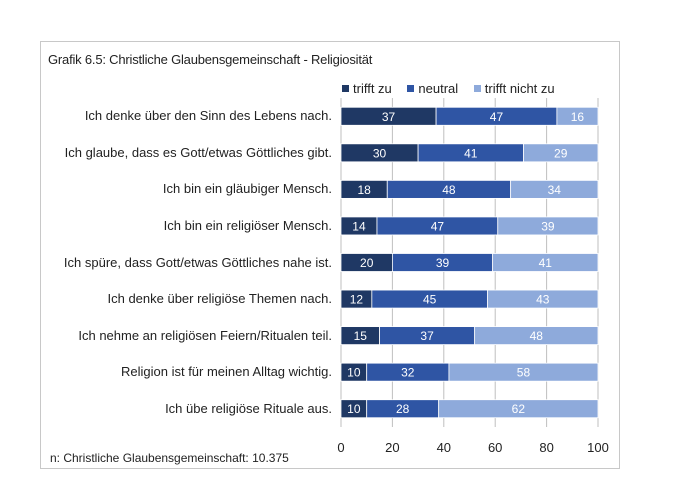 Image resolution: width=700 pixels, height=503 pixels. I want to click on bar-label-1-1: 41, so click(471, 153).